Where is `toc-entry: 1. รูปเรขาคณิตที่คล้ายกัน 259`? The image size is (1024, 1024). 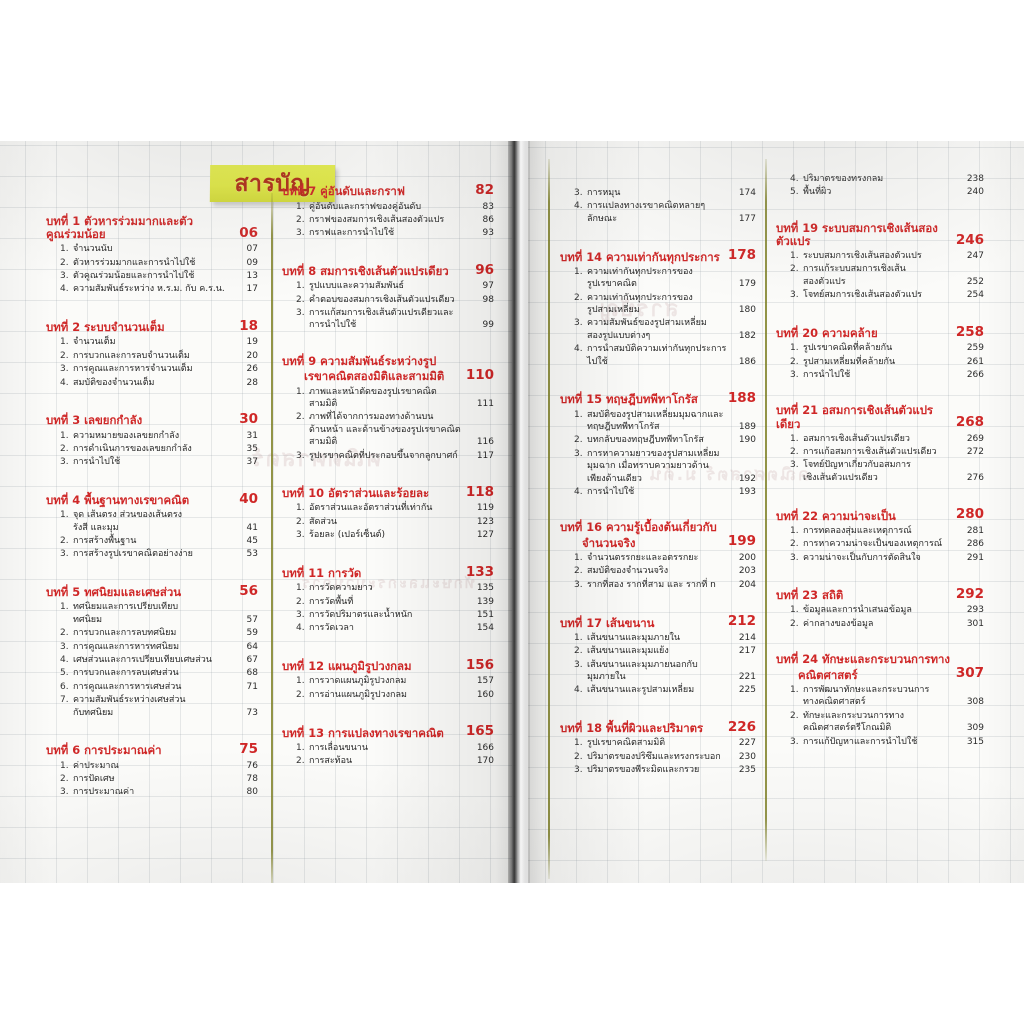
toc-entry: 1. รูปเรขาคณิตที่คล้ายกัน 259 is located at coordinates (887, 348).